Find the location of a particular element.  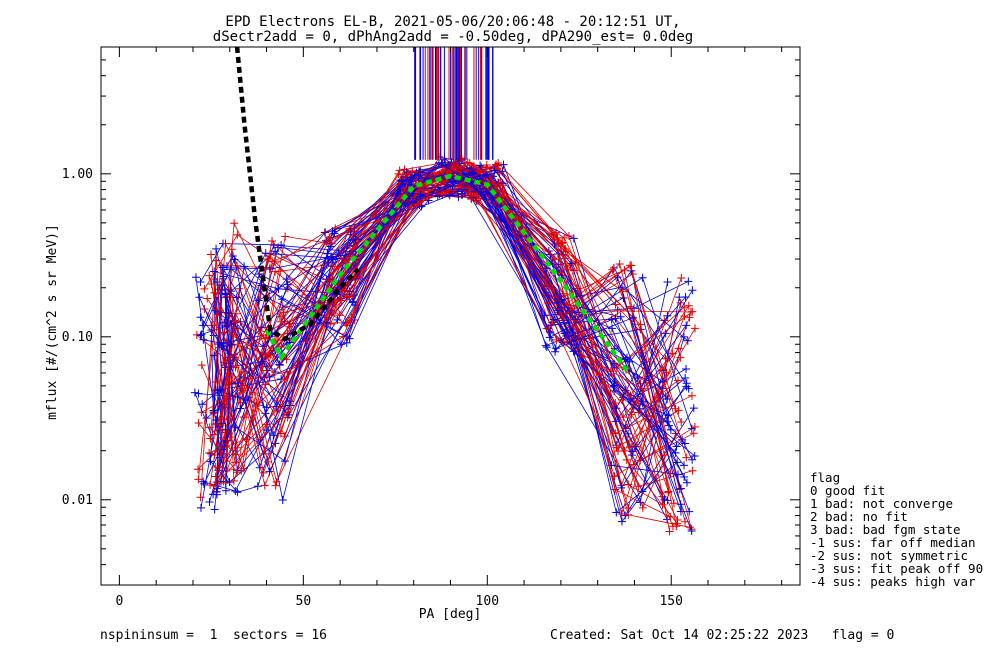

legend-entry: -4 sus: peaks high var is located at coordinates (893, 581).